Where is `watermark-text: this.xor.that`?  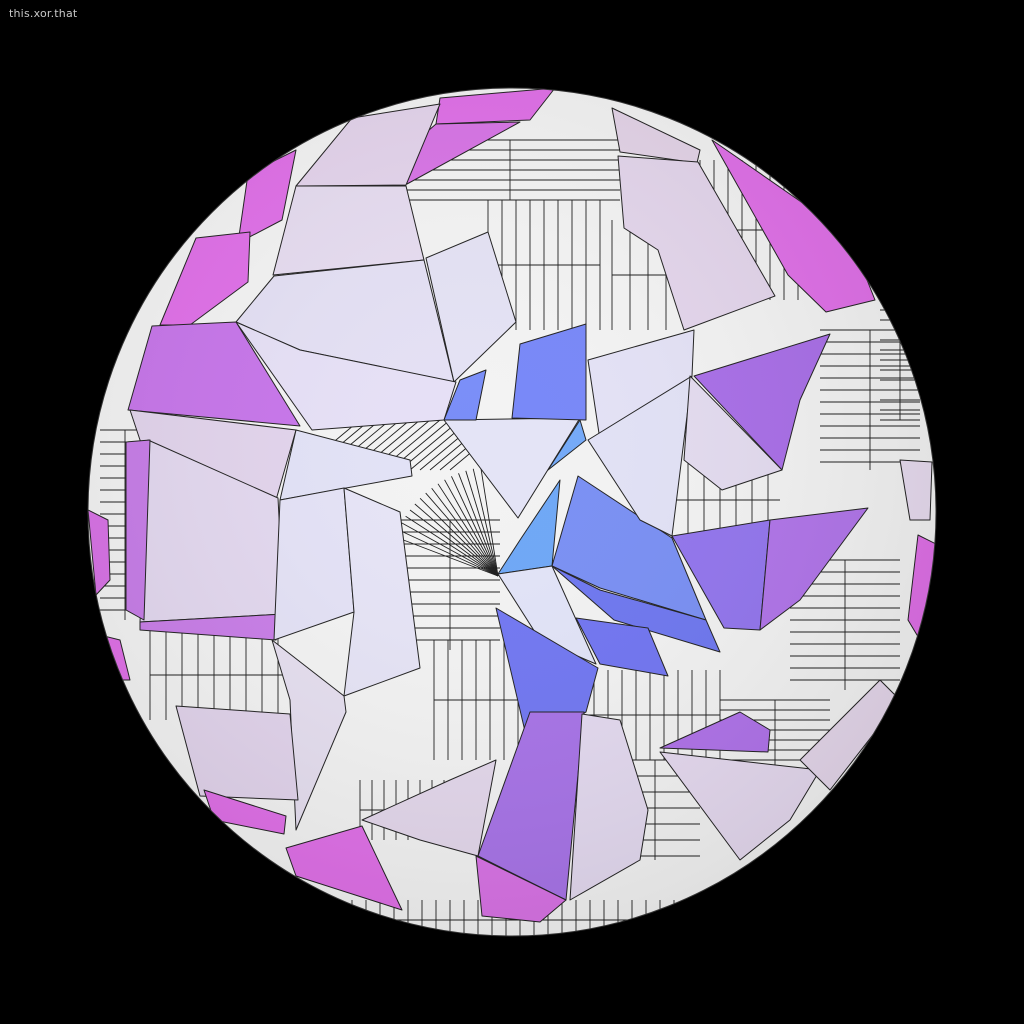 watermark-text: this.xor.that is located at coordinates (43, 13).